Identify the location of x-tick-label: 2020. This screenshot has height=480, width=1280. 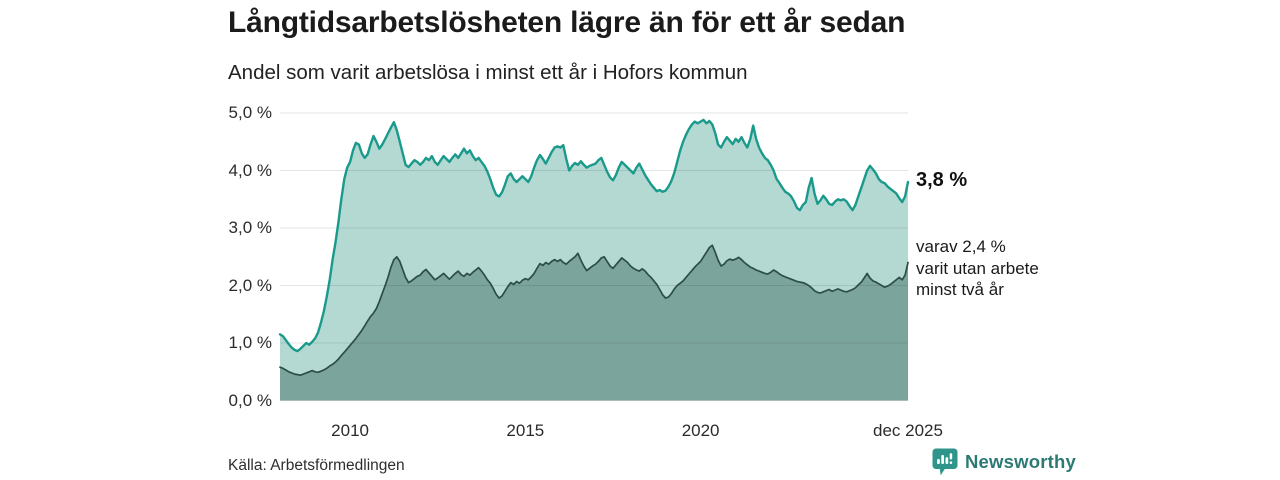
(700, 430).